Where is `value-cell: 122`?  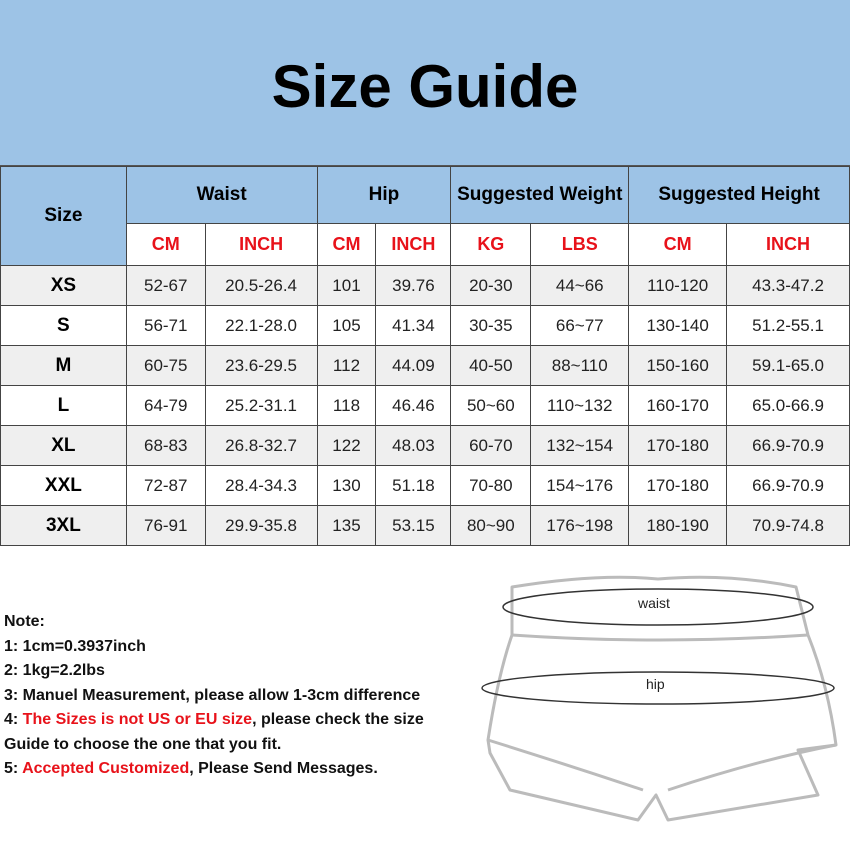
value-cell: 122 is located at coordinates (346, 445).